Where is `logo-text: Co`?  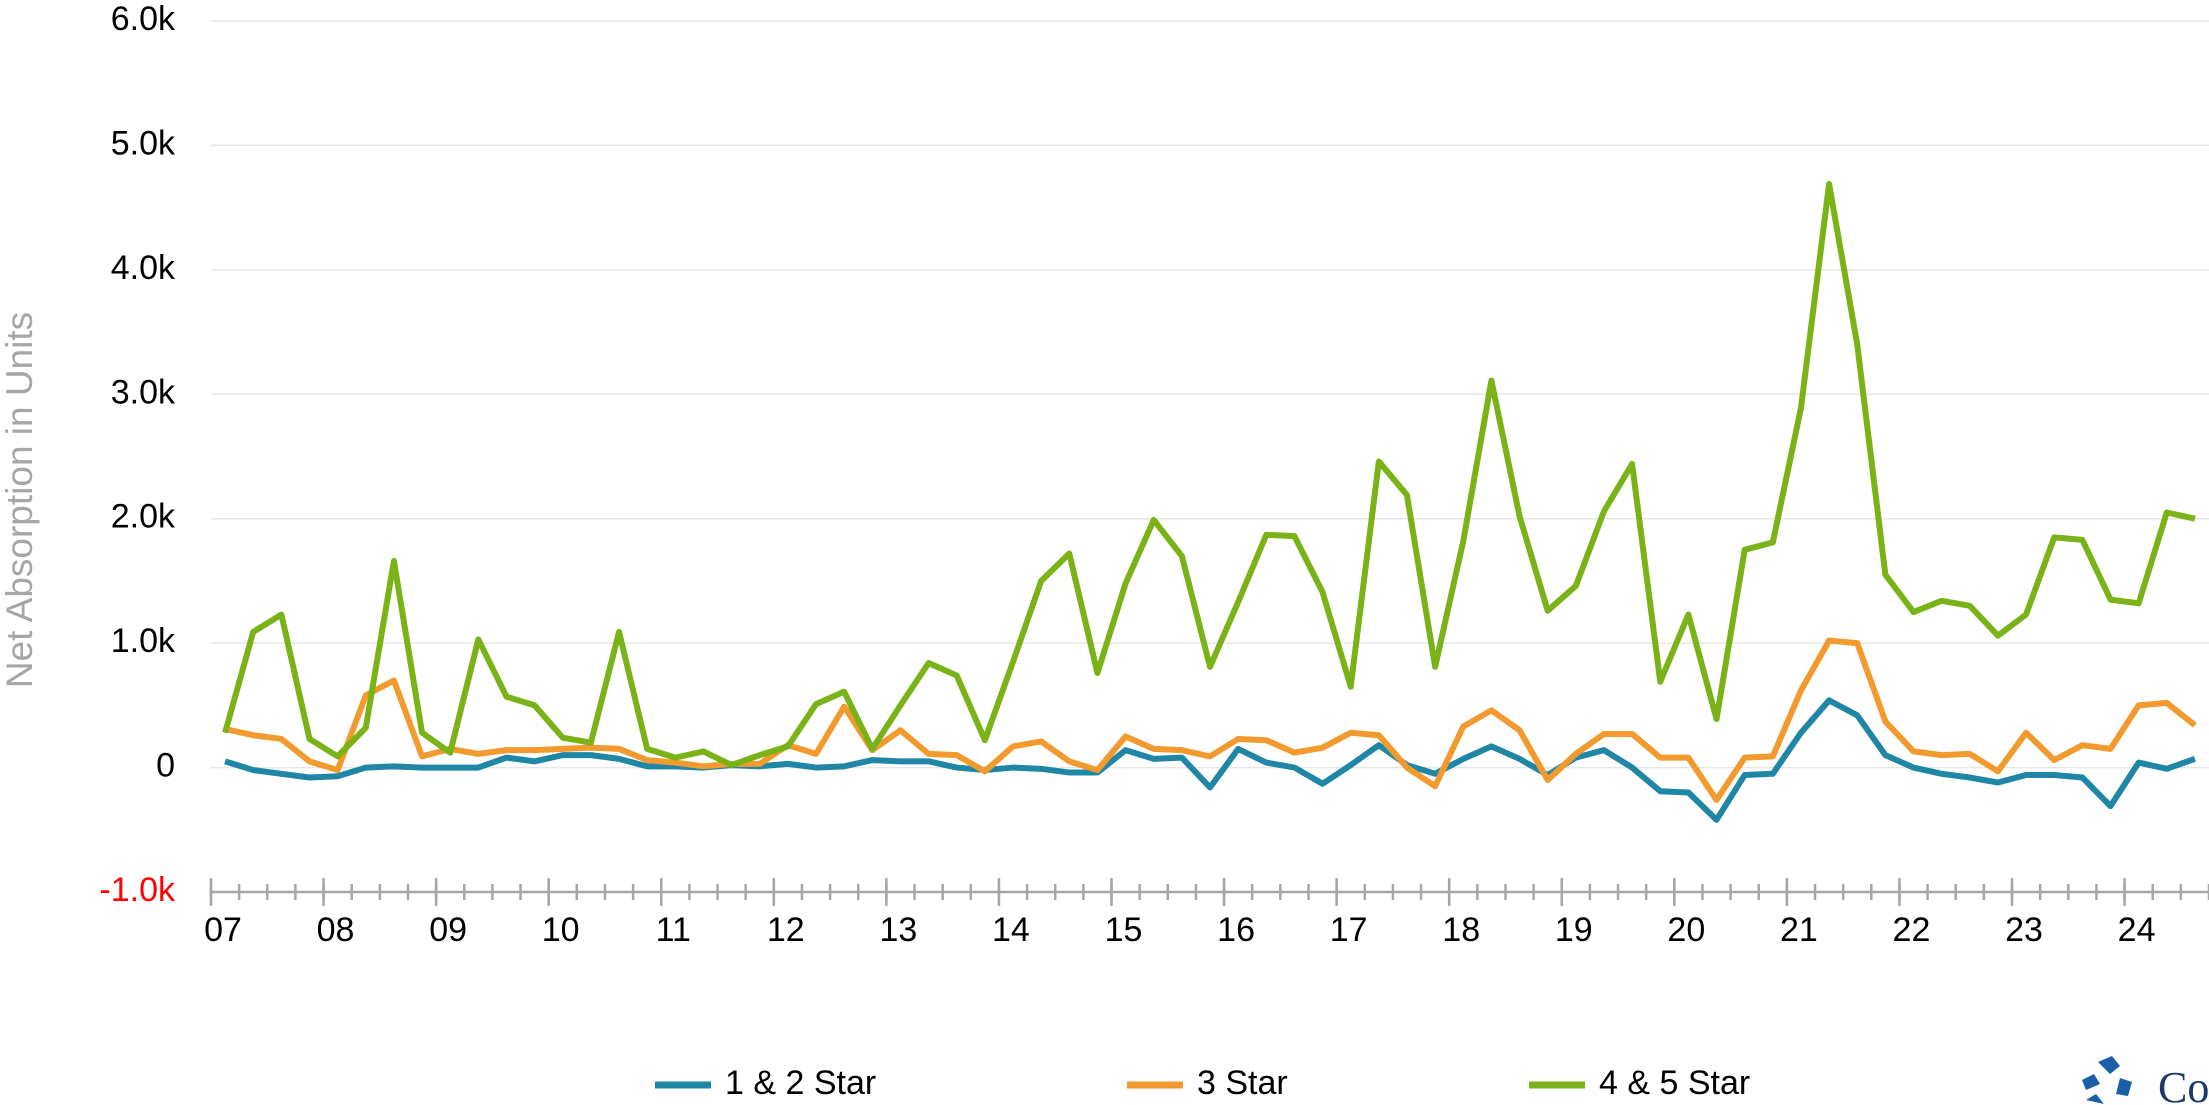 logo-text: Co is located at coordinates (2183, 1084).